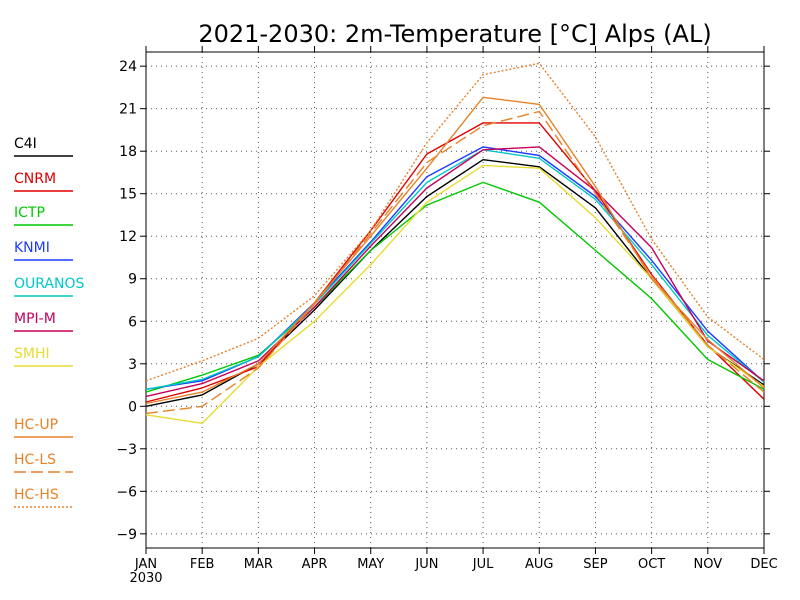 This screenshot has height=600, width=800. I want to click on legend-label-knmi: KNMI, so click(32, 248).